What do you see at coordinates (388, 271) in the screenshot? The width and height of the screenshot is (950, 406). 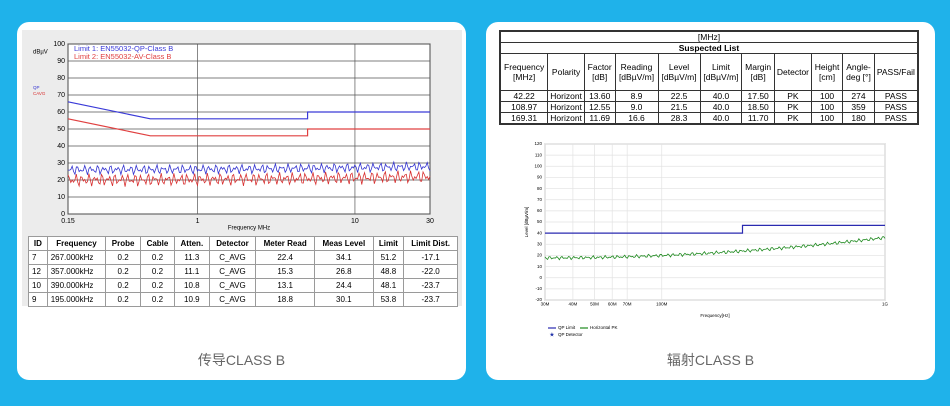 I see `cell: 48.8` at bounding box center [388, 271].